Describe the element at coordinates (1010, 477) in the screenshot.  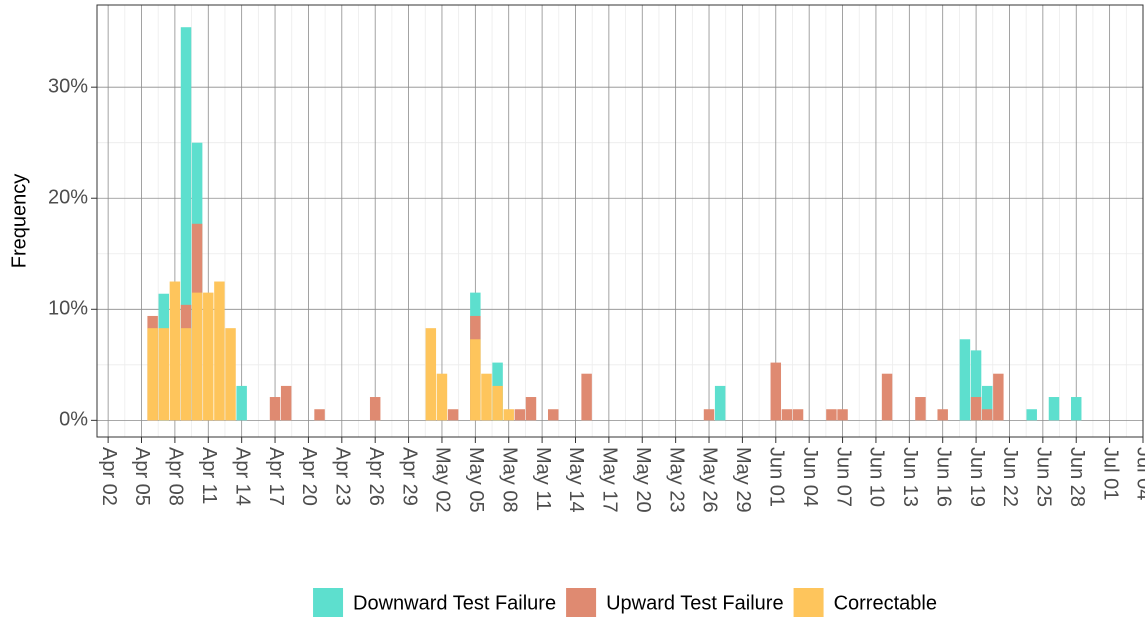
I see `x-tick-label: Jun 22` at that location.